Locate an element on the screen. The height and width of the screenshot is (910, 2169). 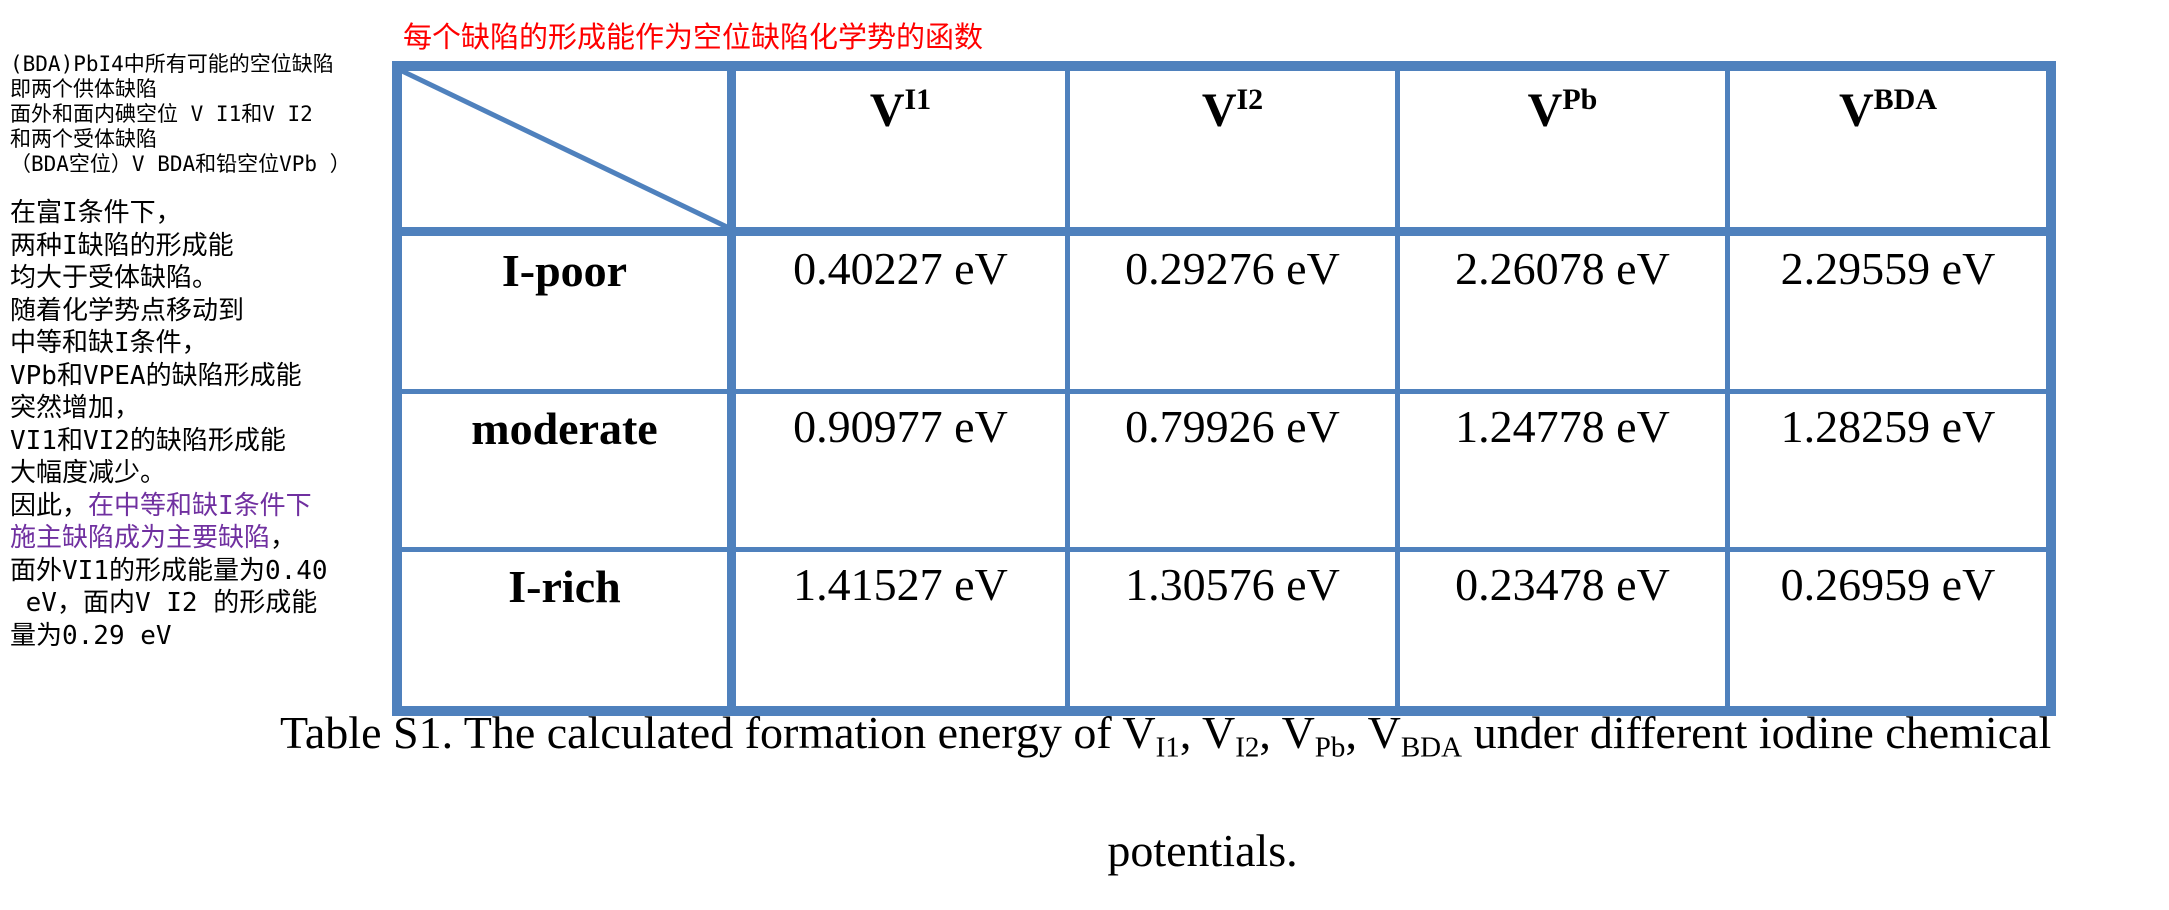
column-header-vbda: V BDA is located at coordinates (1888, 149).